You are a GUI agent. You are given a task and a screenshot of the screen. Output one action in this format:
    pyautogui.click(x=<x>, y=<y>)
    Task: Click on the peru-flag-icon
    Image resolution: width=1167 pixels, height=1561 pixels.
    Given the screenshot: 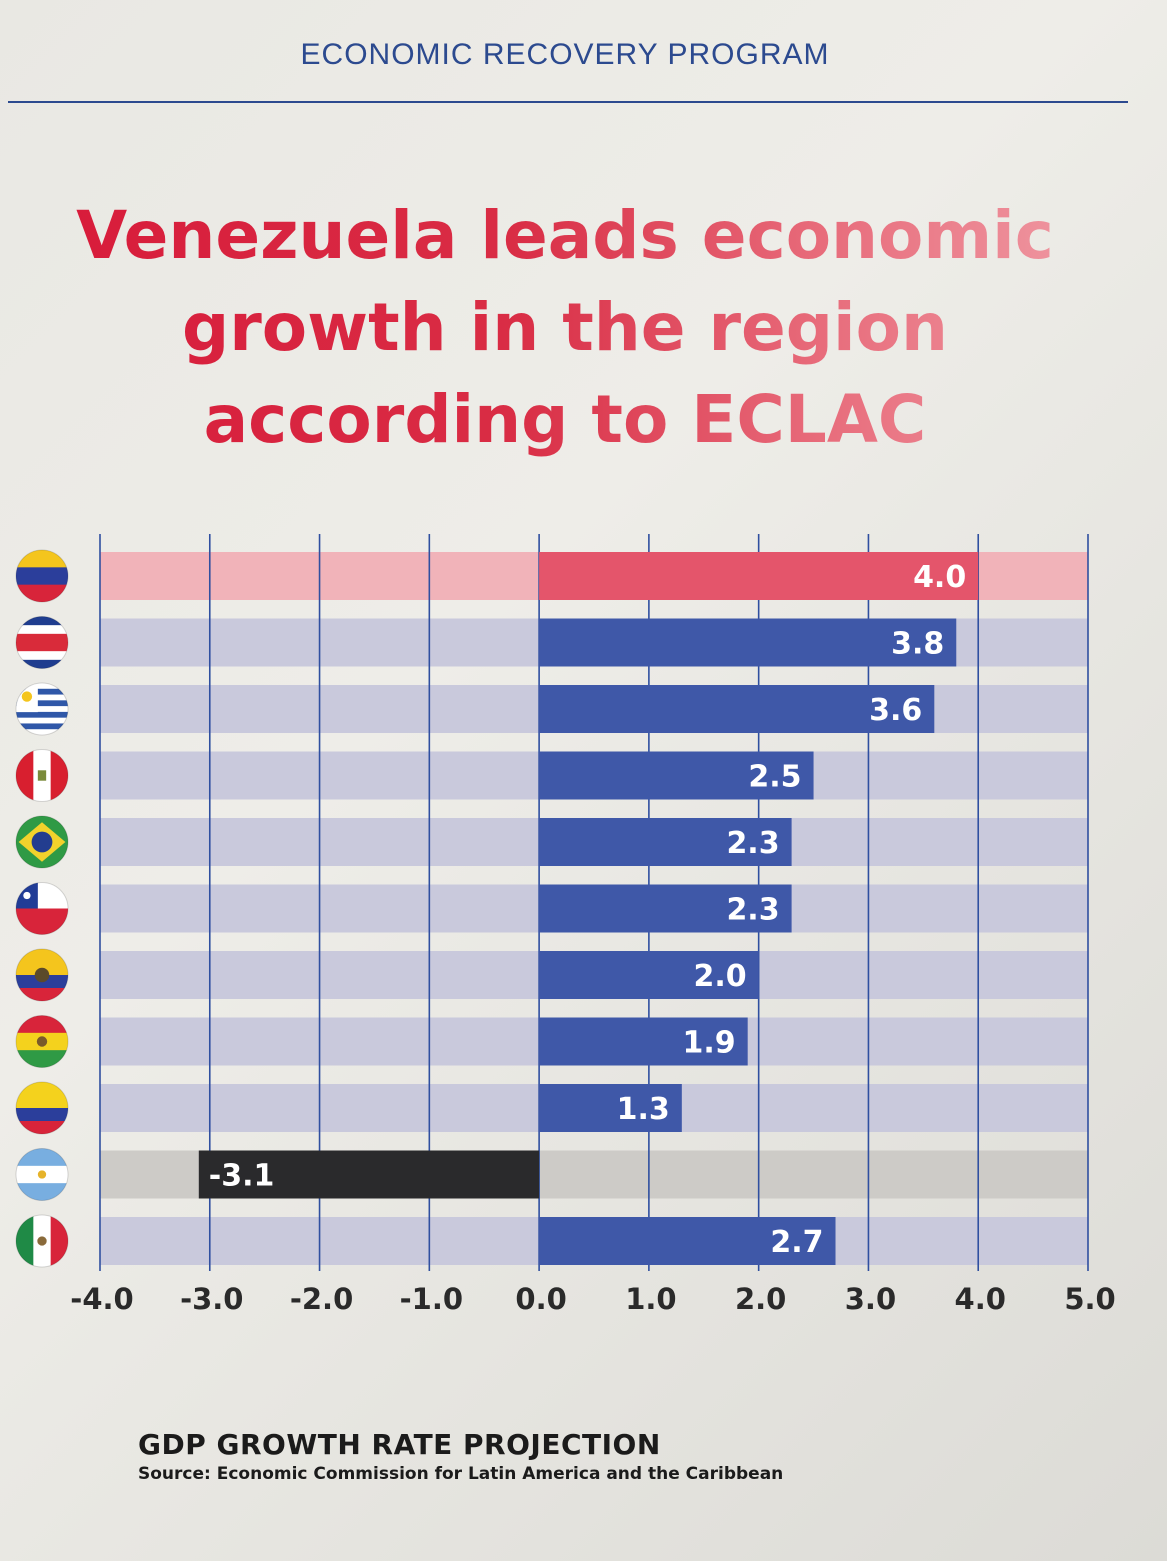 What is the action you would take?
    pyautogui.click(x=42, y=775)
    